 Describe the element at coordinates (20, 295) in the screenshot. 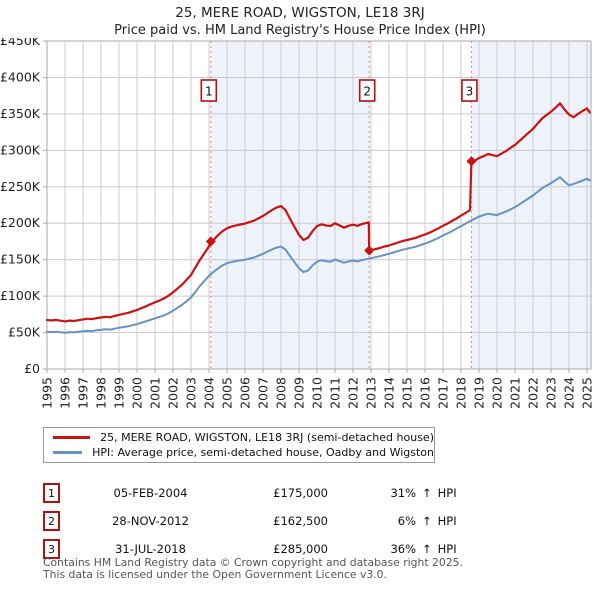

I see `y-axis-label: £100K` at that location.